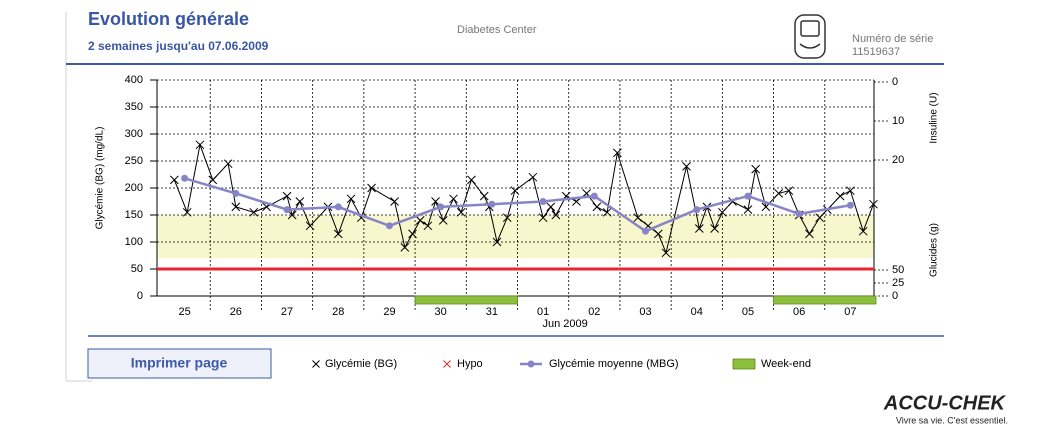 Image resolution: width=1051 pixels, height=445 pixels. Describe the element at coordinates (934, 250) in the screenshot. I see `y3-axis-title: Glucides (g)` at that location.